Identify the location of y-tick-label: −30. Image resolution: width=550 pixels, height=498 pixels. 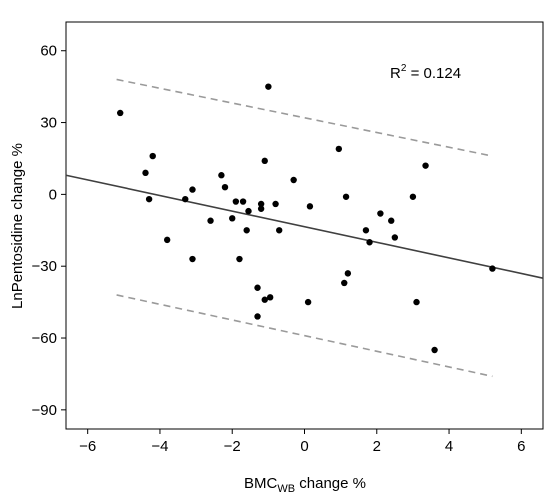
(44, 266).